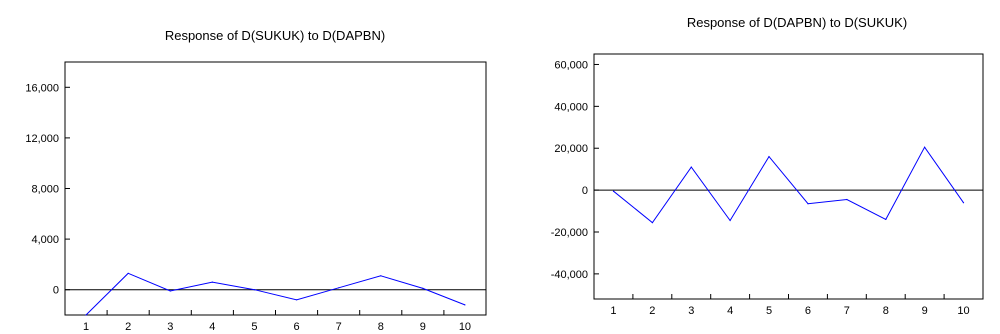 The height and width of the screenshot is (334, 1000). What do you see at coordinates (886, 311) in the screenshot?
I see `chart2-x-tick-label: 8` at bounding box center [886, 311].